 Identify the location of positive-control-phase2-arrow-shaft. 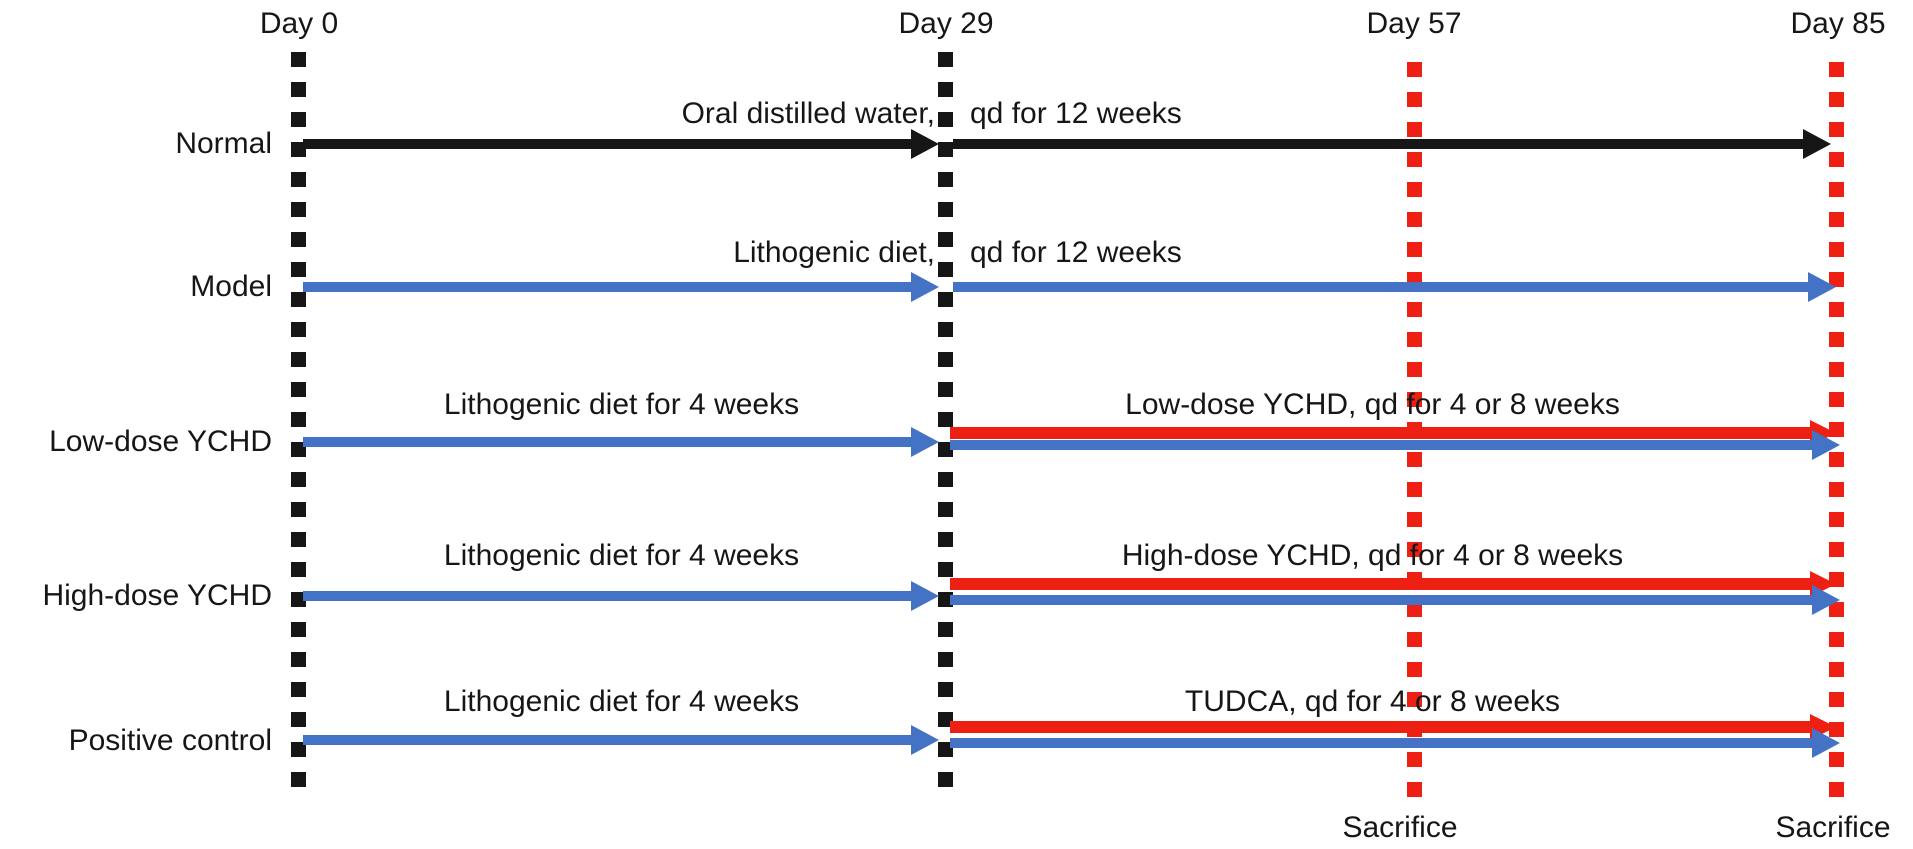
(1381, 743).